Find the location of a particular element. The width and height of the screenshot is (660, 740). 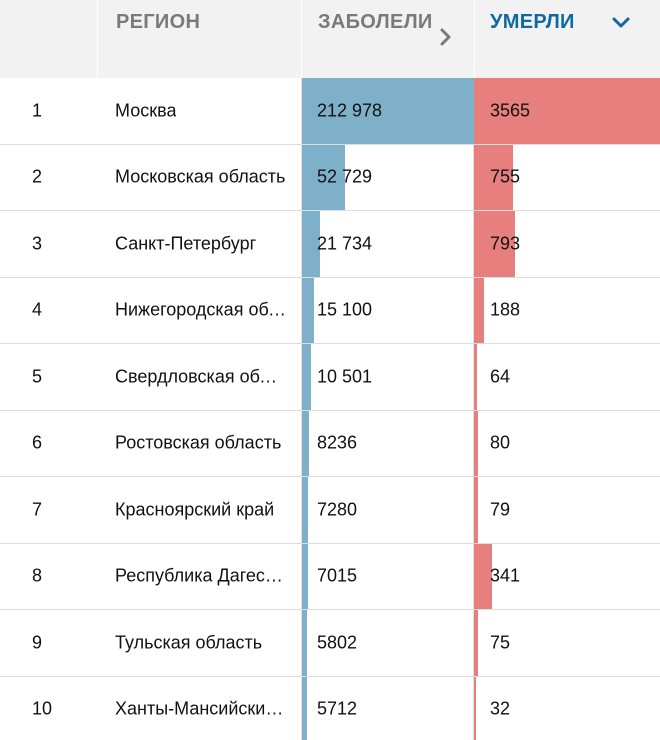

header-deaths-label: УМЕРЛИ is located at coordinates (532, 22).